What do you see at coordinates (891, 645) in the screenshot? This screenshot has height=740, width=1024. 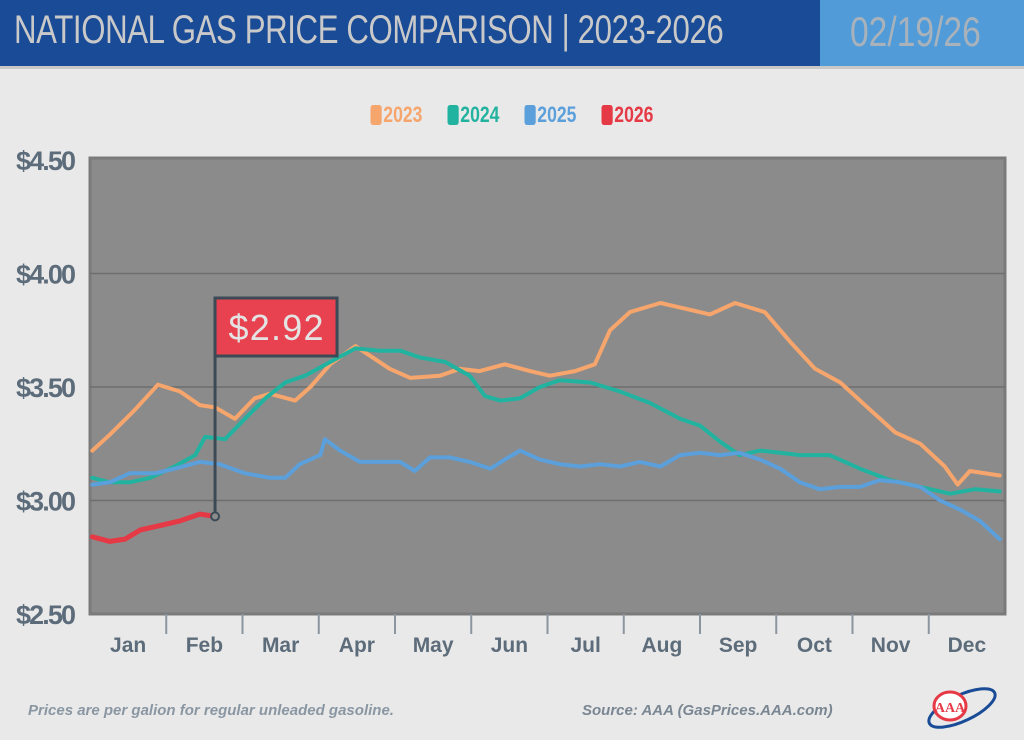 I see `x-tick-label: Nov` at bounding box center [891, 645].